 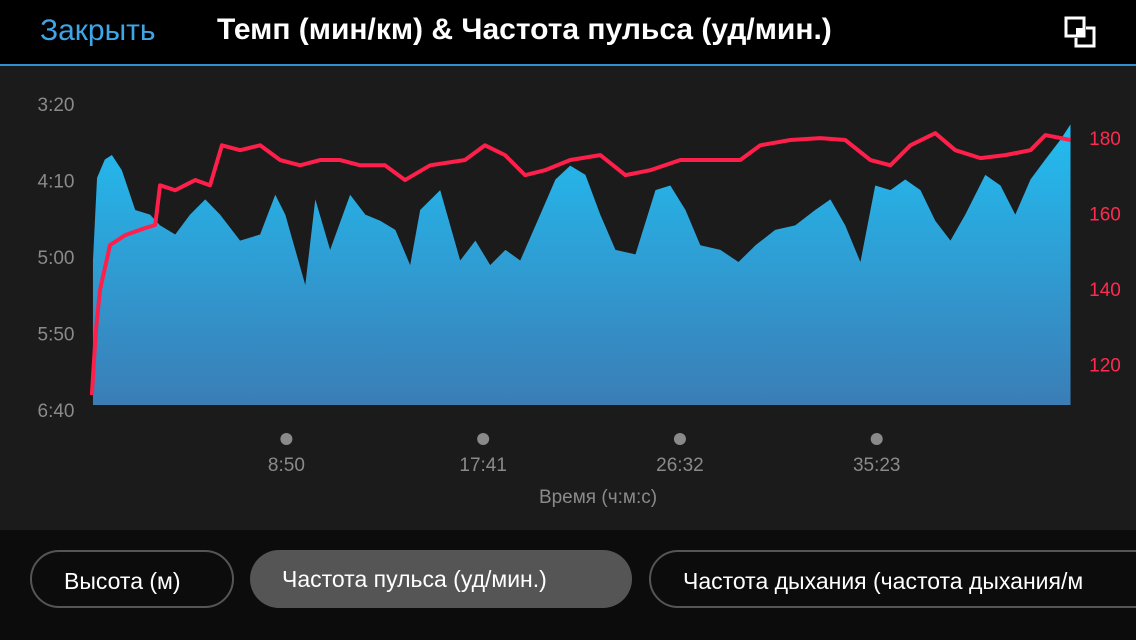 I want to click on tab-button: Частота пульса (уд/мин.), so click(x=441, y=579).